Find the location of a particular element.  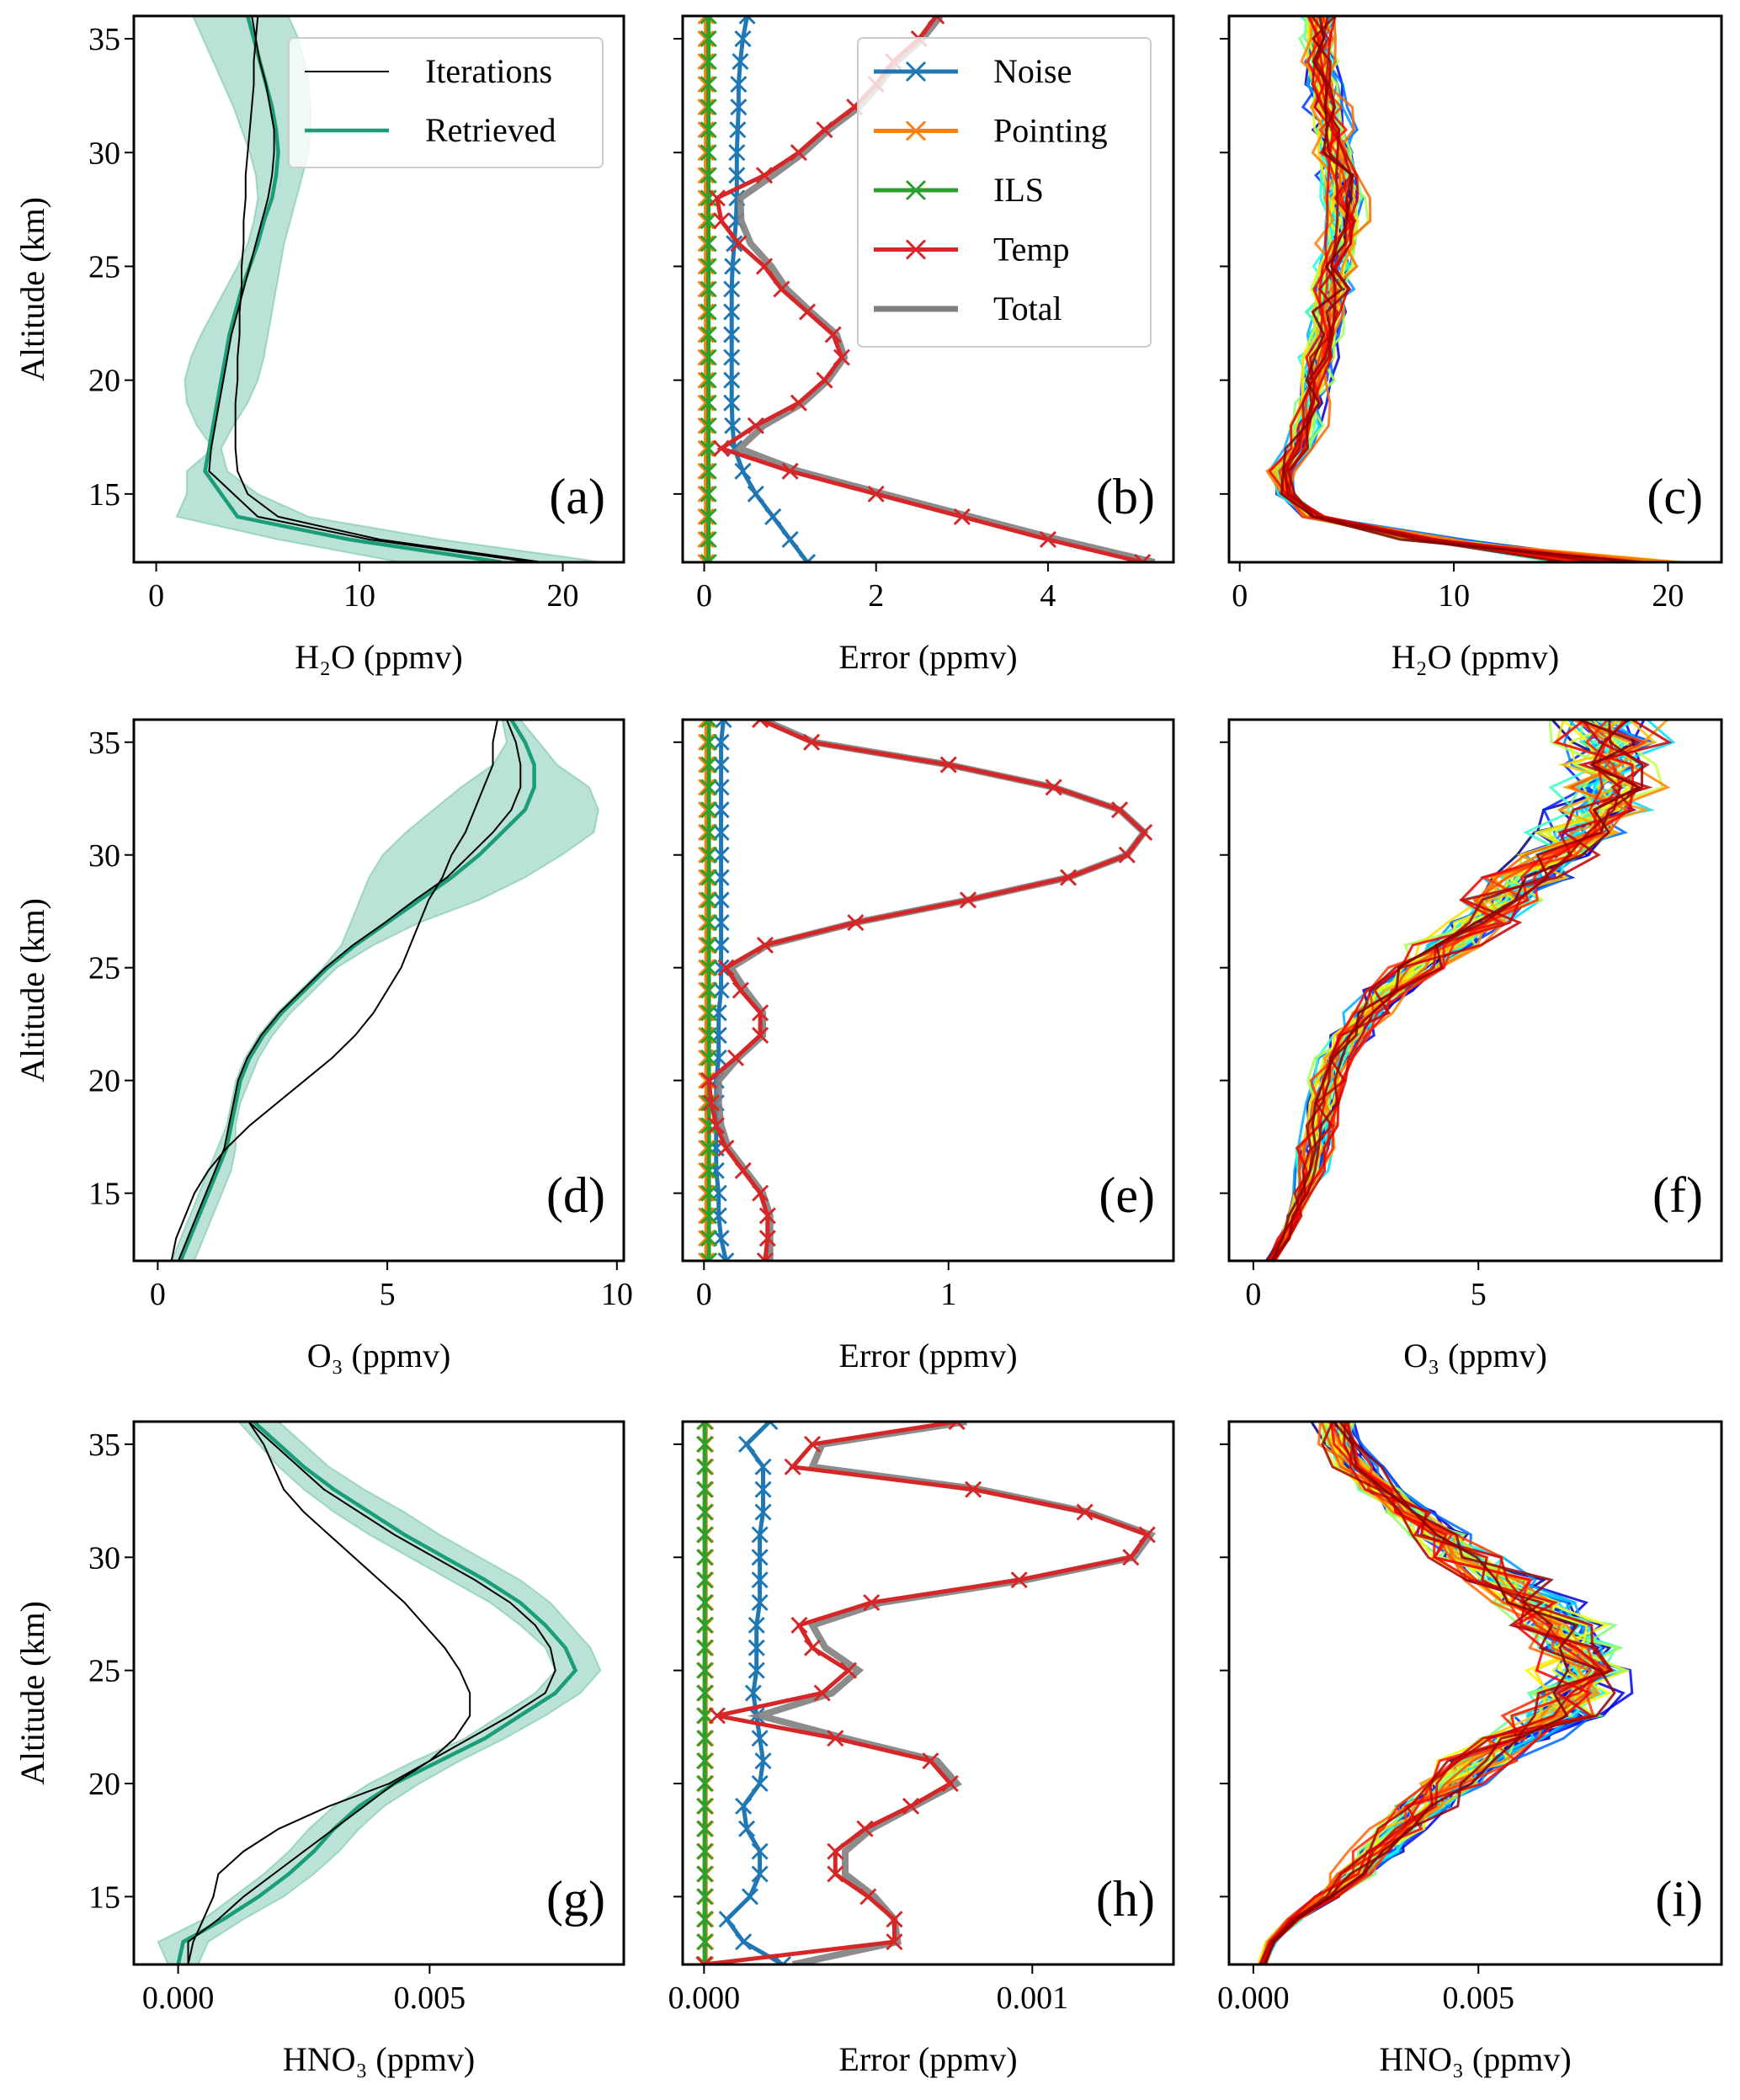

y-tick-label: 15 is located at coordinates (104, 1194).